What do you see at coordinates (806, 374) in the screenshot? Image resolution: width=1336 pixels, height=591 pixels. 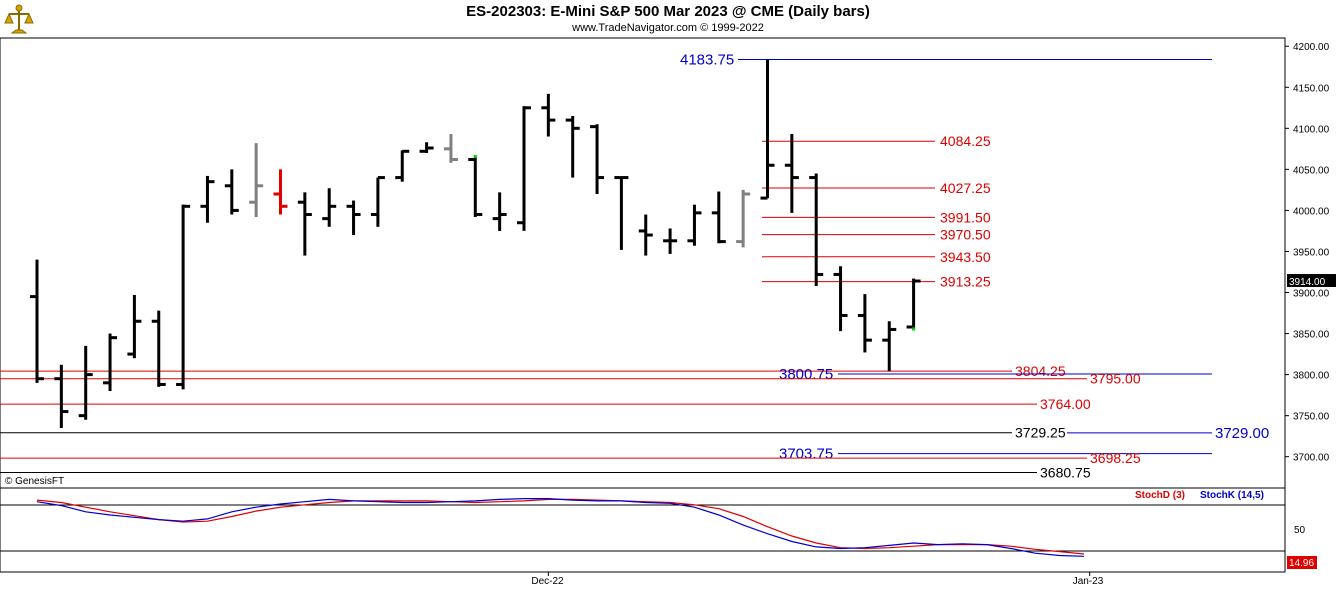 I see `level-label-3800.75: 3800.75` at bounding box center [806, 374].